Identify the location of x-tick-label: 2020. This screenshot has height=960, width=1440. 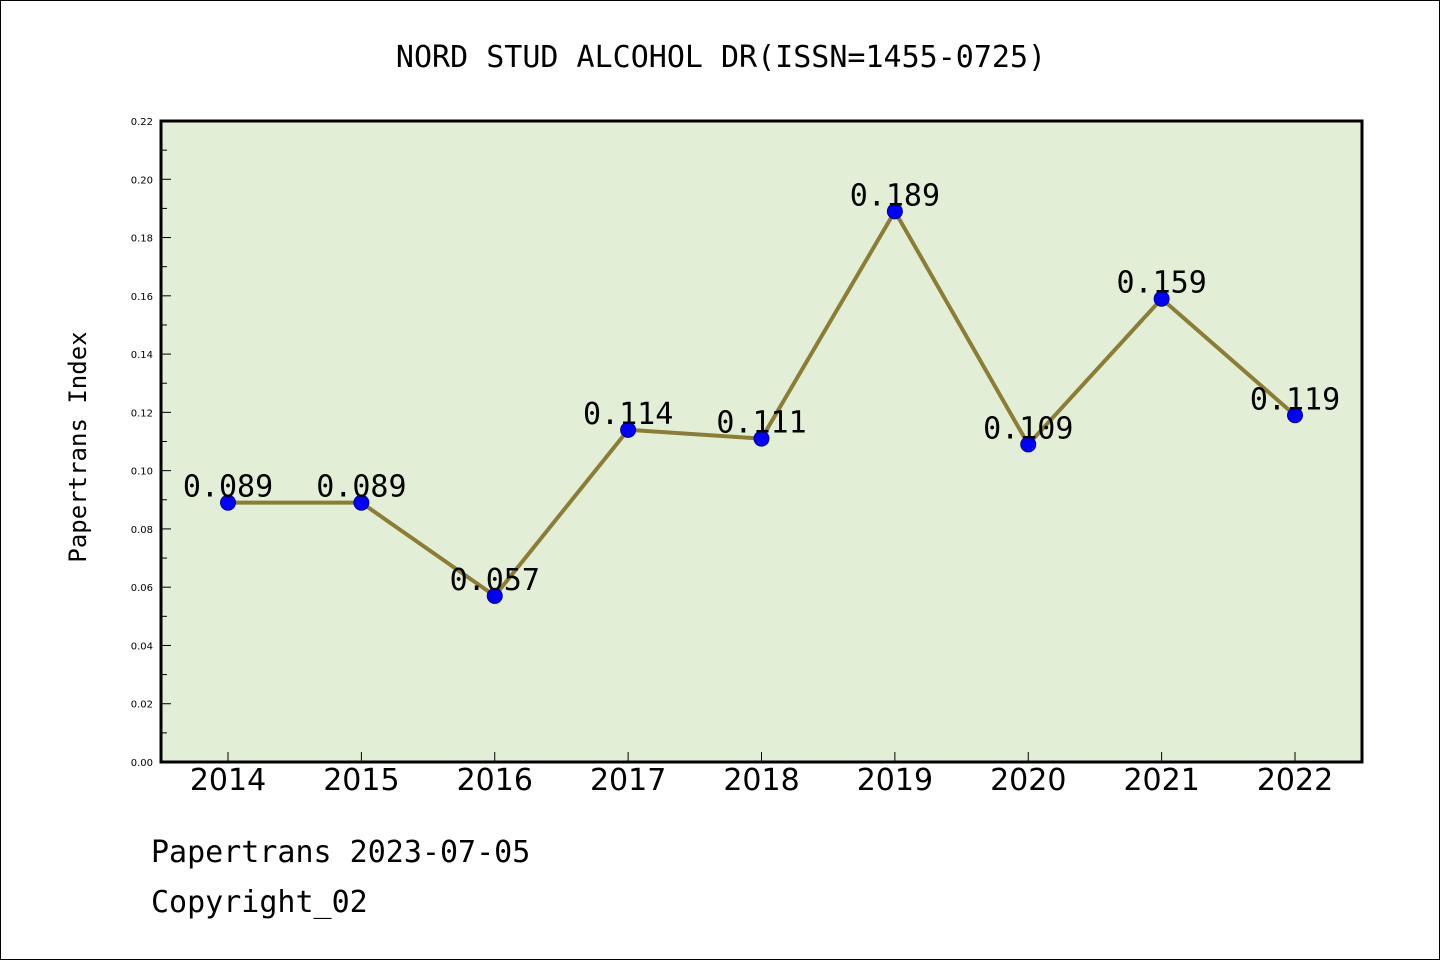
(1028, 780).